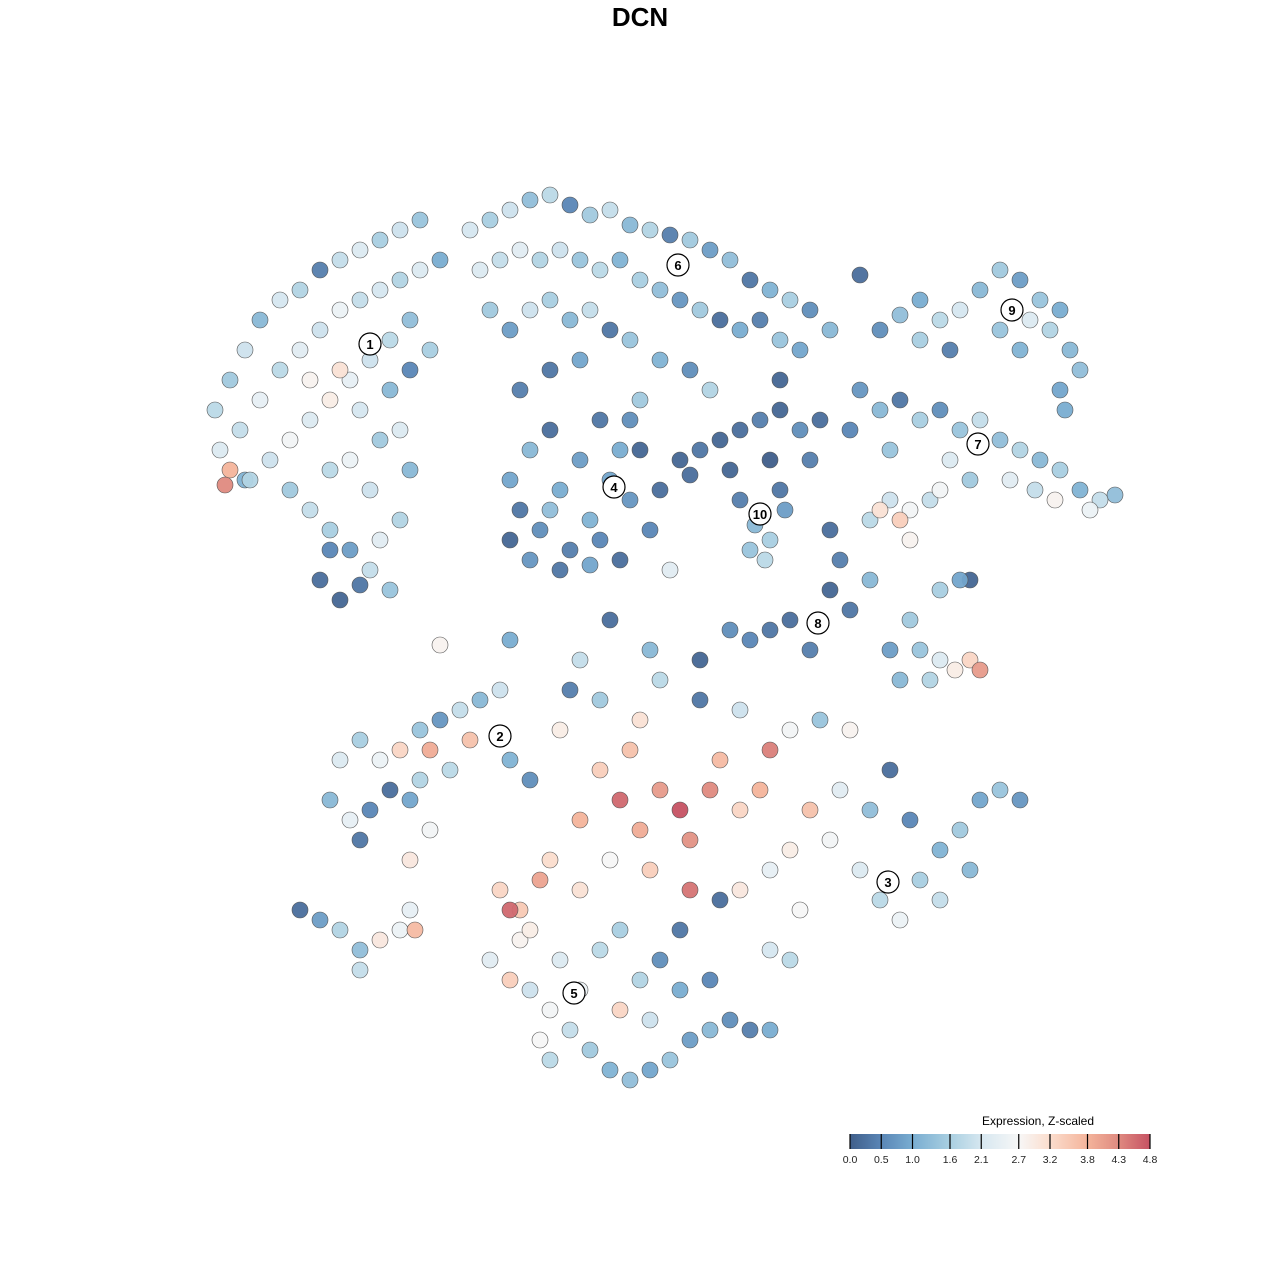 The height and width of the screenshot is (1280, 1280). Describe the element at coordinates (1118, 1160) in the screenshot. I see `colorbar-tick-label: 4.3` at that location.